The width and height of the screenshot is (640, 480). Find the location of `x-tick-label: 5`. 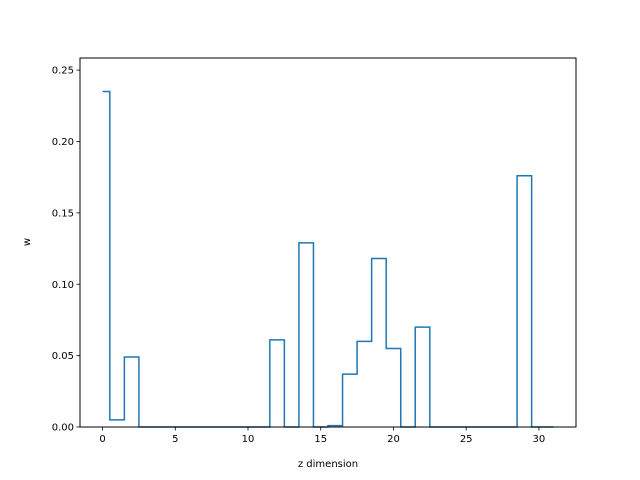

x-tick-label: 5 is located at coordinates (175, 439).